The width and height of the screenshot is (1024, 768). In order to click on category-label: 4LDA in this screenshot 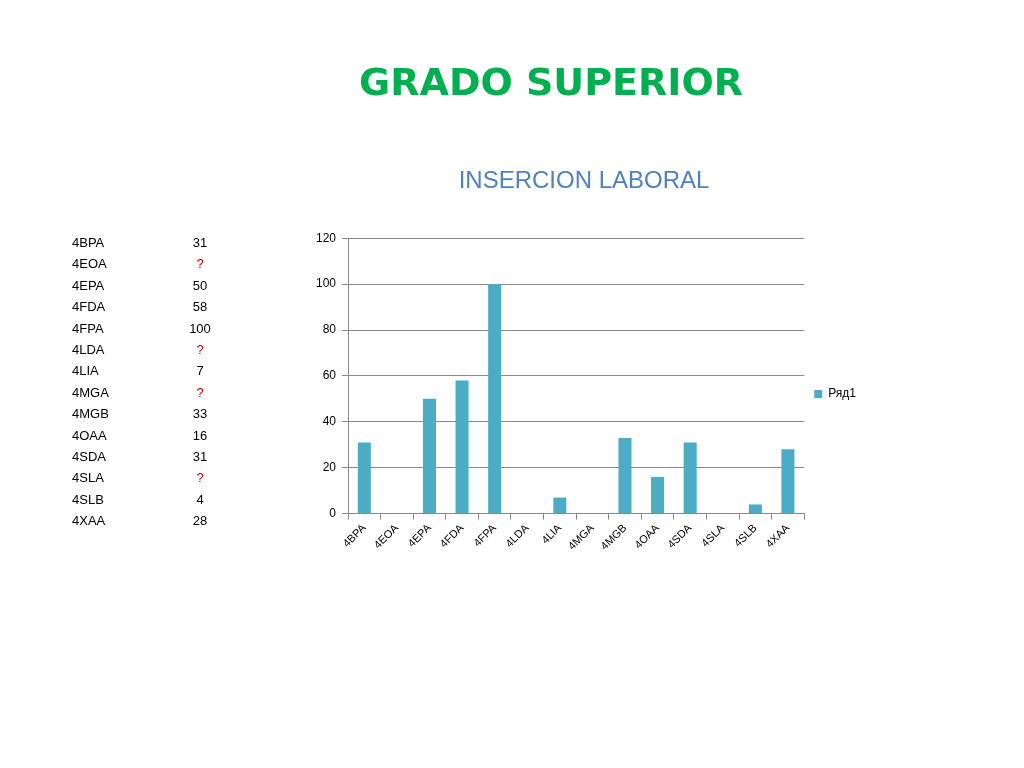, I will do `click(88, 349)`.